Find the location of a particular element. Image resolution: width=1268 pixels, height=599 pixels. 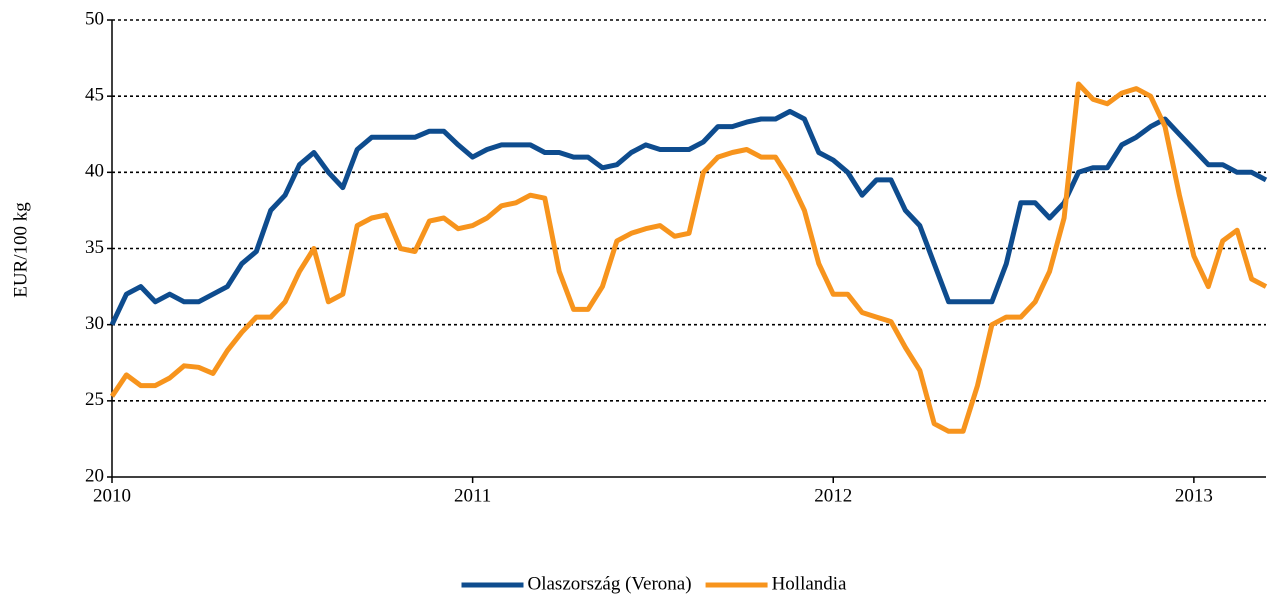

y-tick-label: 45 is located at coordinates (94, 95).